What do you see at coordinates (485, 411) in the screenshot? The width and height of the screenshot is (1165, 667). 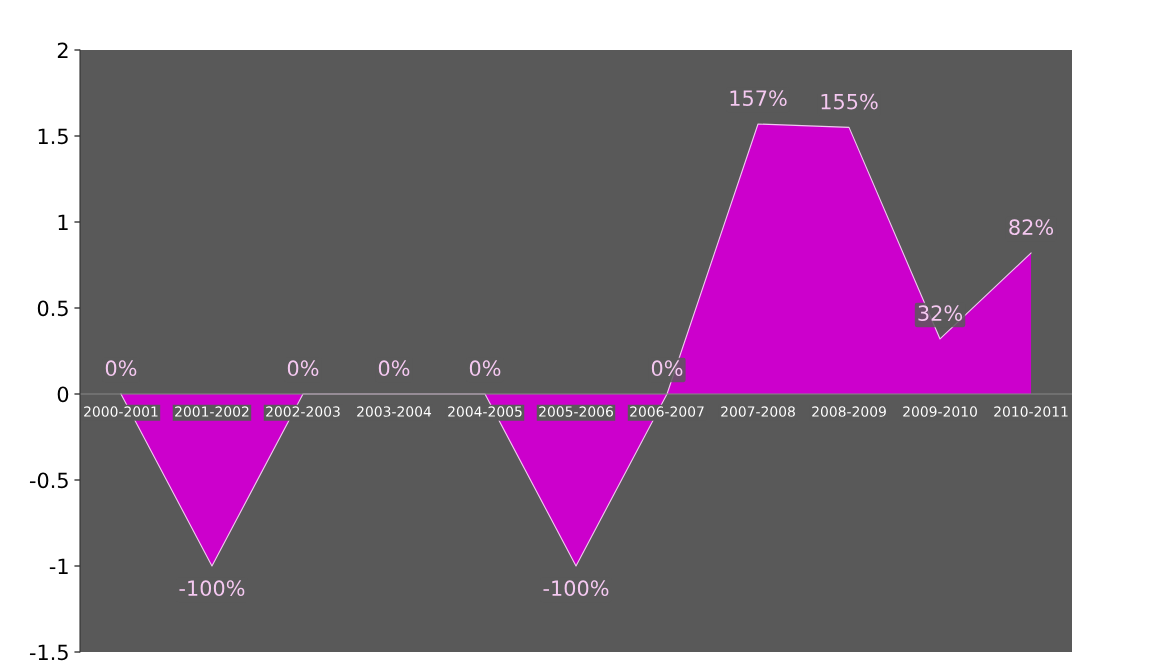 I see `x-tick-label: 2004-2005` at bounding box center [485, 411].